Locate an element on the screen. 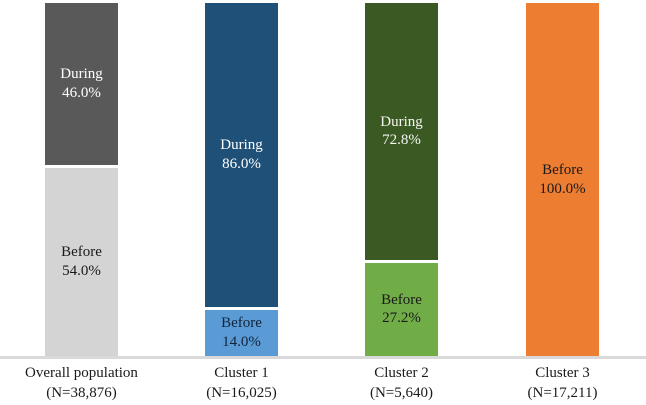 This screenshot has width=646, height=405. bar-segment-cluster-1-during: During 86.0% is located at coordinates (241, 155).